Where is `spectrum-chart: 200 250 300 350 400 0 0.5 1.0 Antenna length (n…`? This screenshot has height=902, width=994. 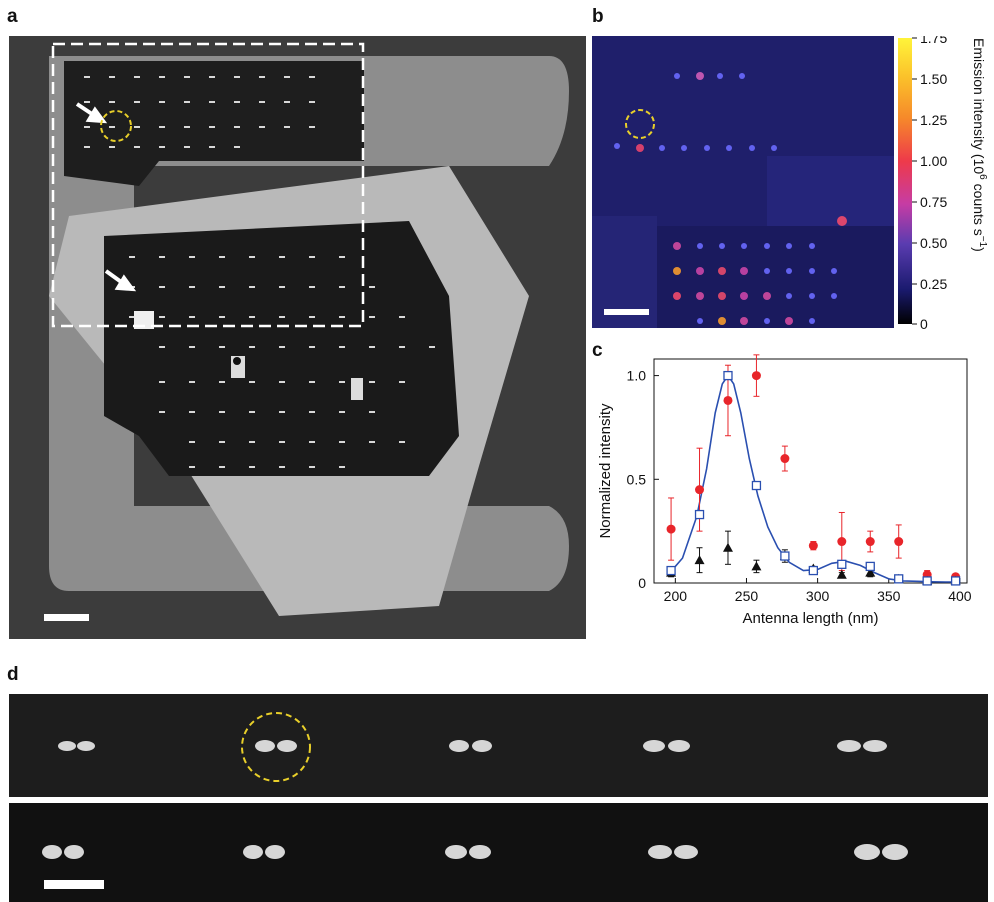 spectrum-chart: 200 250 300 350 400 0 0.5 1.0 Antenna length (n… is located at coordinates (792, 495).